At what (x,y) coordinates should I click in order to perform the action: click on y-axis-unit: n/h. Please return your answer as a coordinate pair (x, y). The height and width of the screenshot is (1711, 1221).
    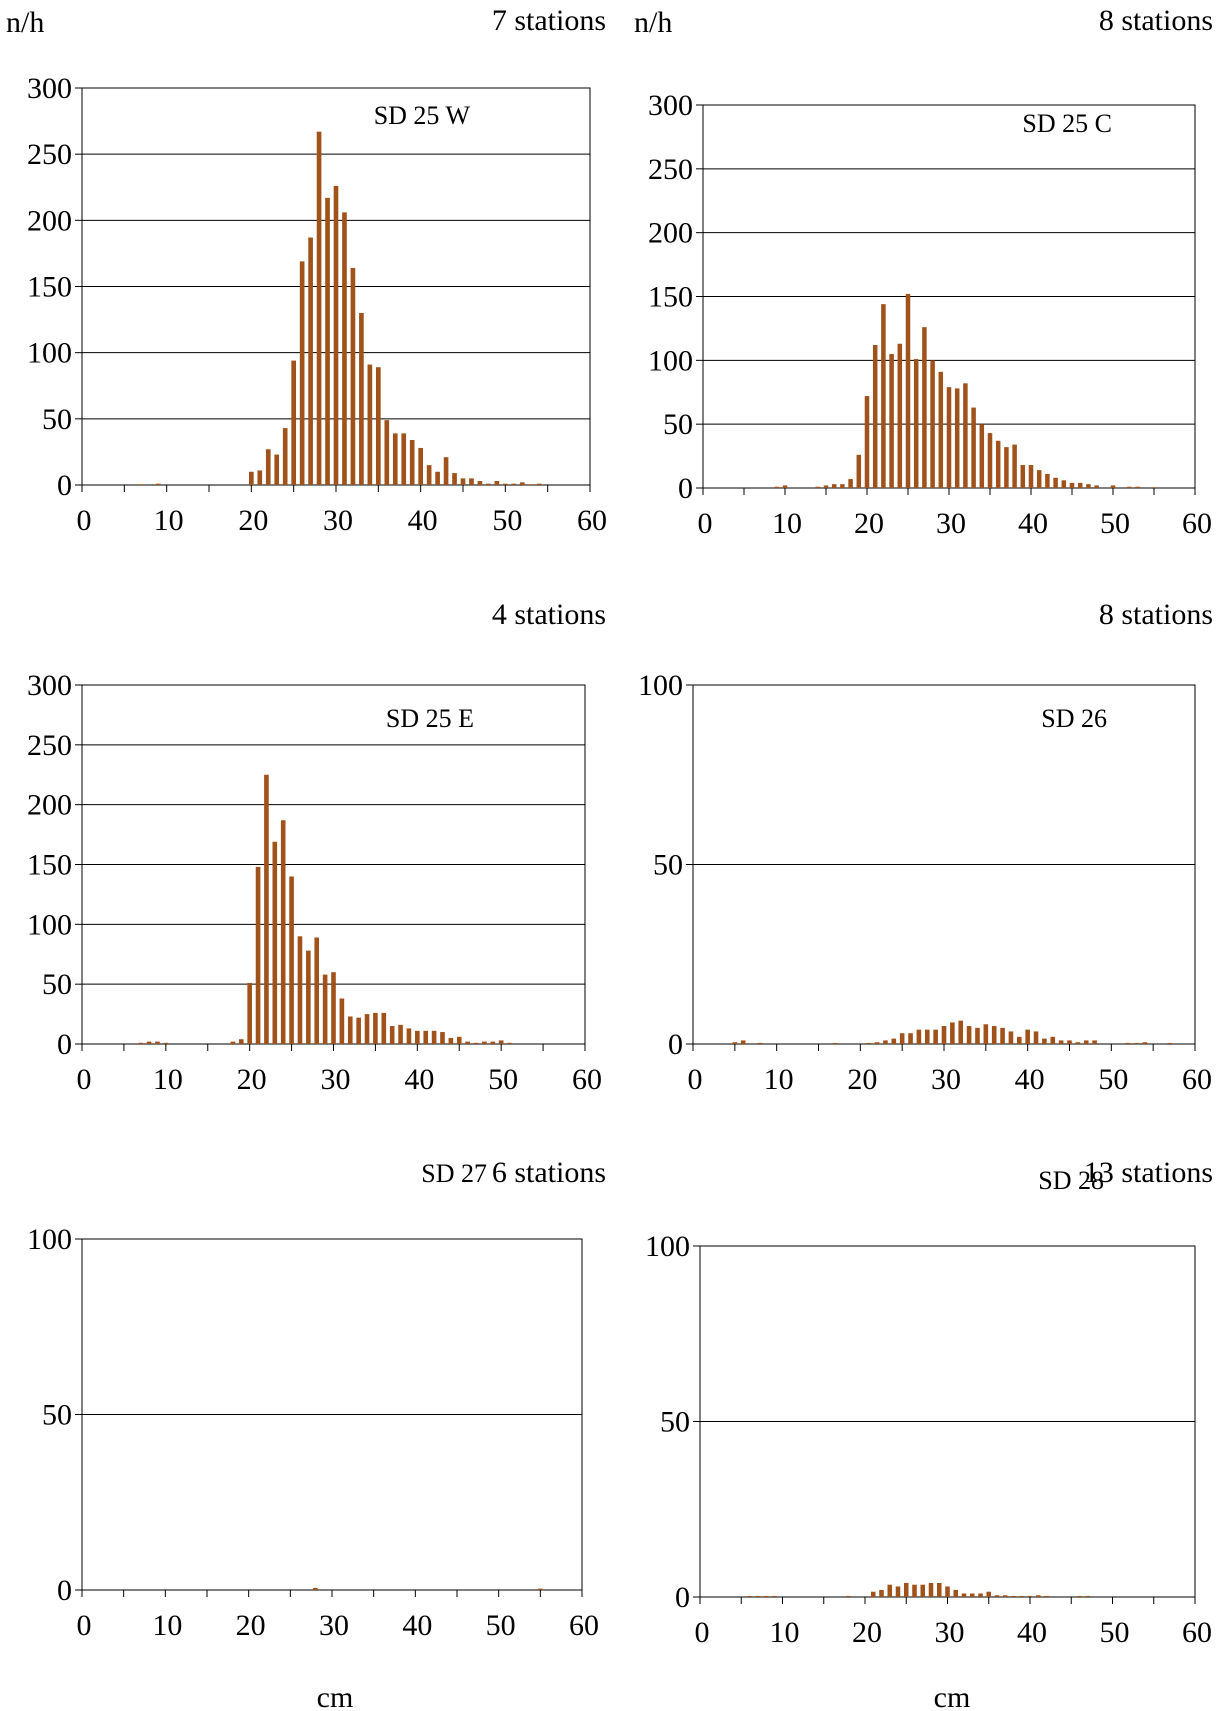
    Looking at the image, I should click on (25, 22).